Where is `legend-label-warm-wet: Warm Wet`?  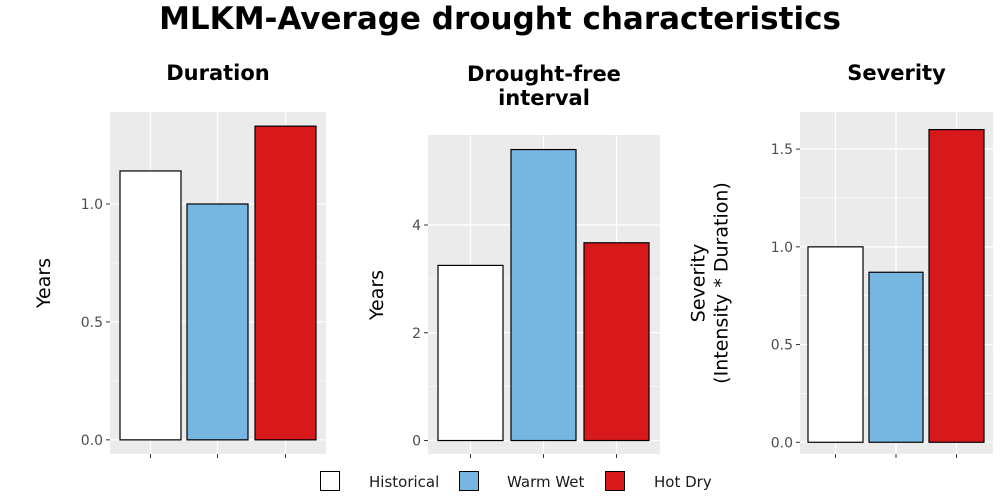
legend-label-warm-wet: Warm Wet is located at coordinates (546, 482).